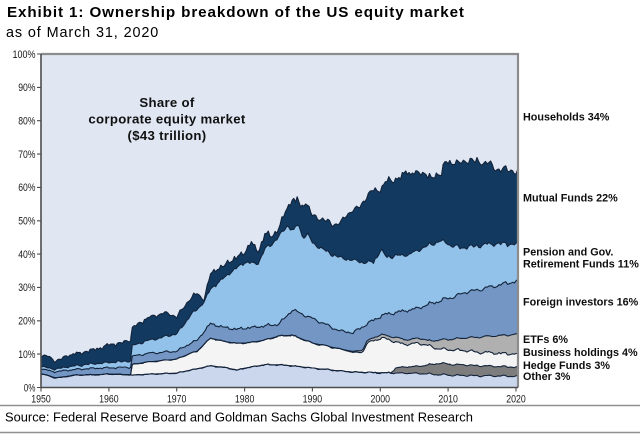 This screenshot has height=441, width=640. I want to click on svg-text: 40%, so click(26, 255).